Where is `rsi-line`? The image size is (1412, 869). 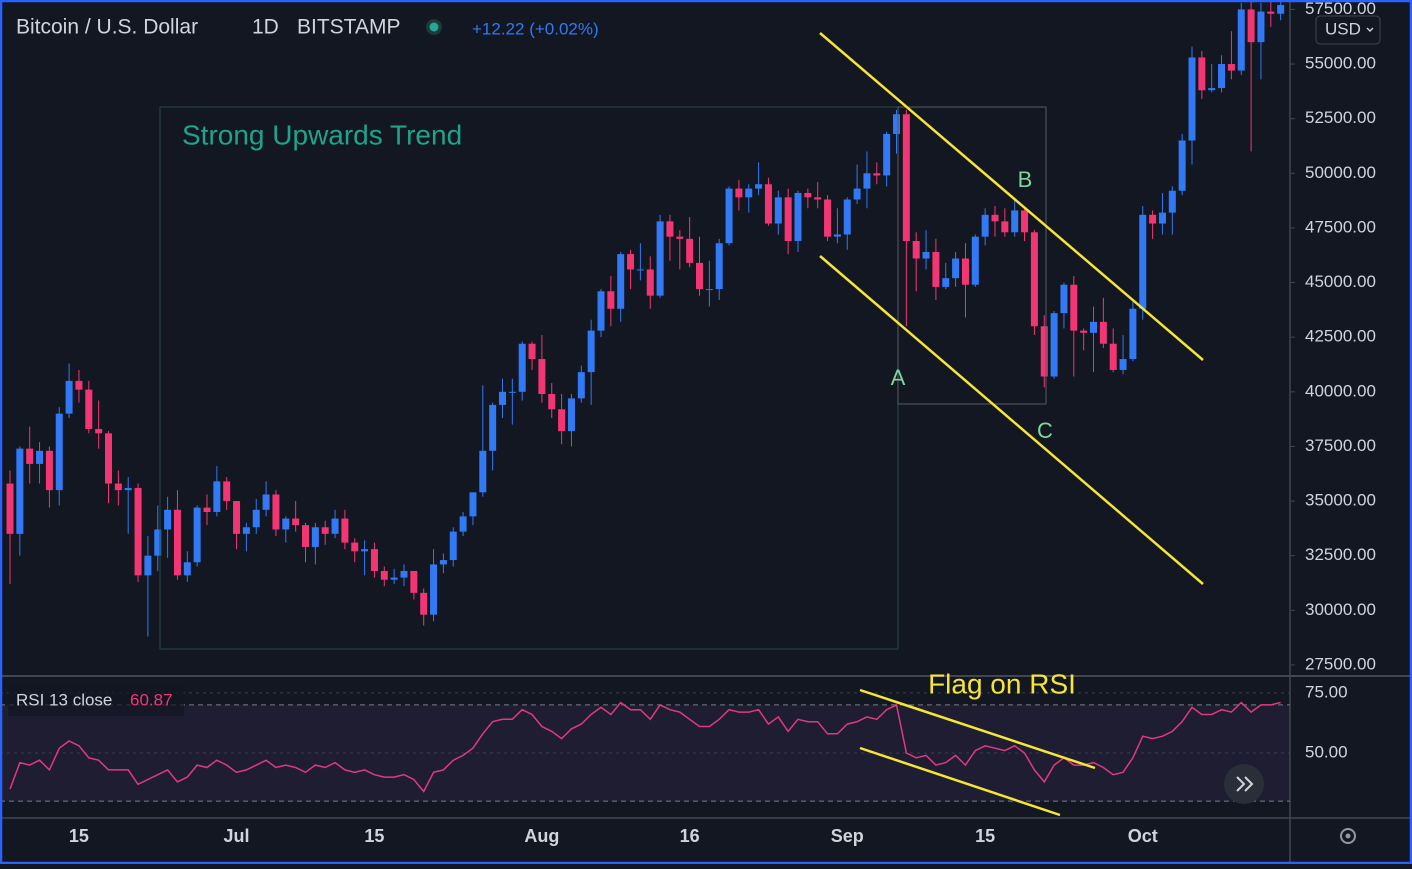
rsi-line is located at coordinates (645, 747).